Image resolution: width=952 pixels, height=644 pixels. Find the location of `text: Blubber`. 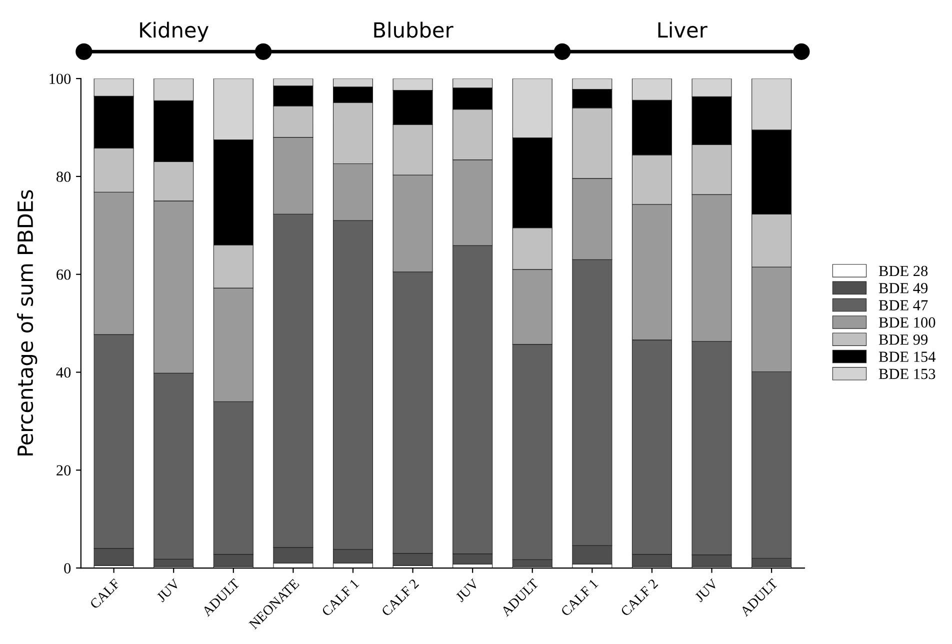

text: Blubber is located at coordinates (414, 30).